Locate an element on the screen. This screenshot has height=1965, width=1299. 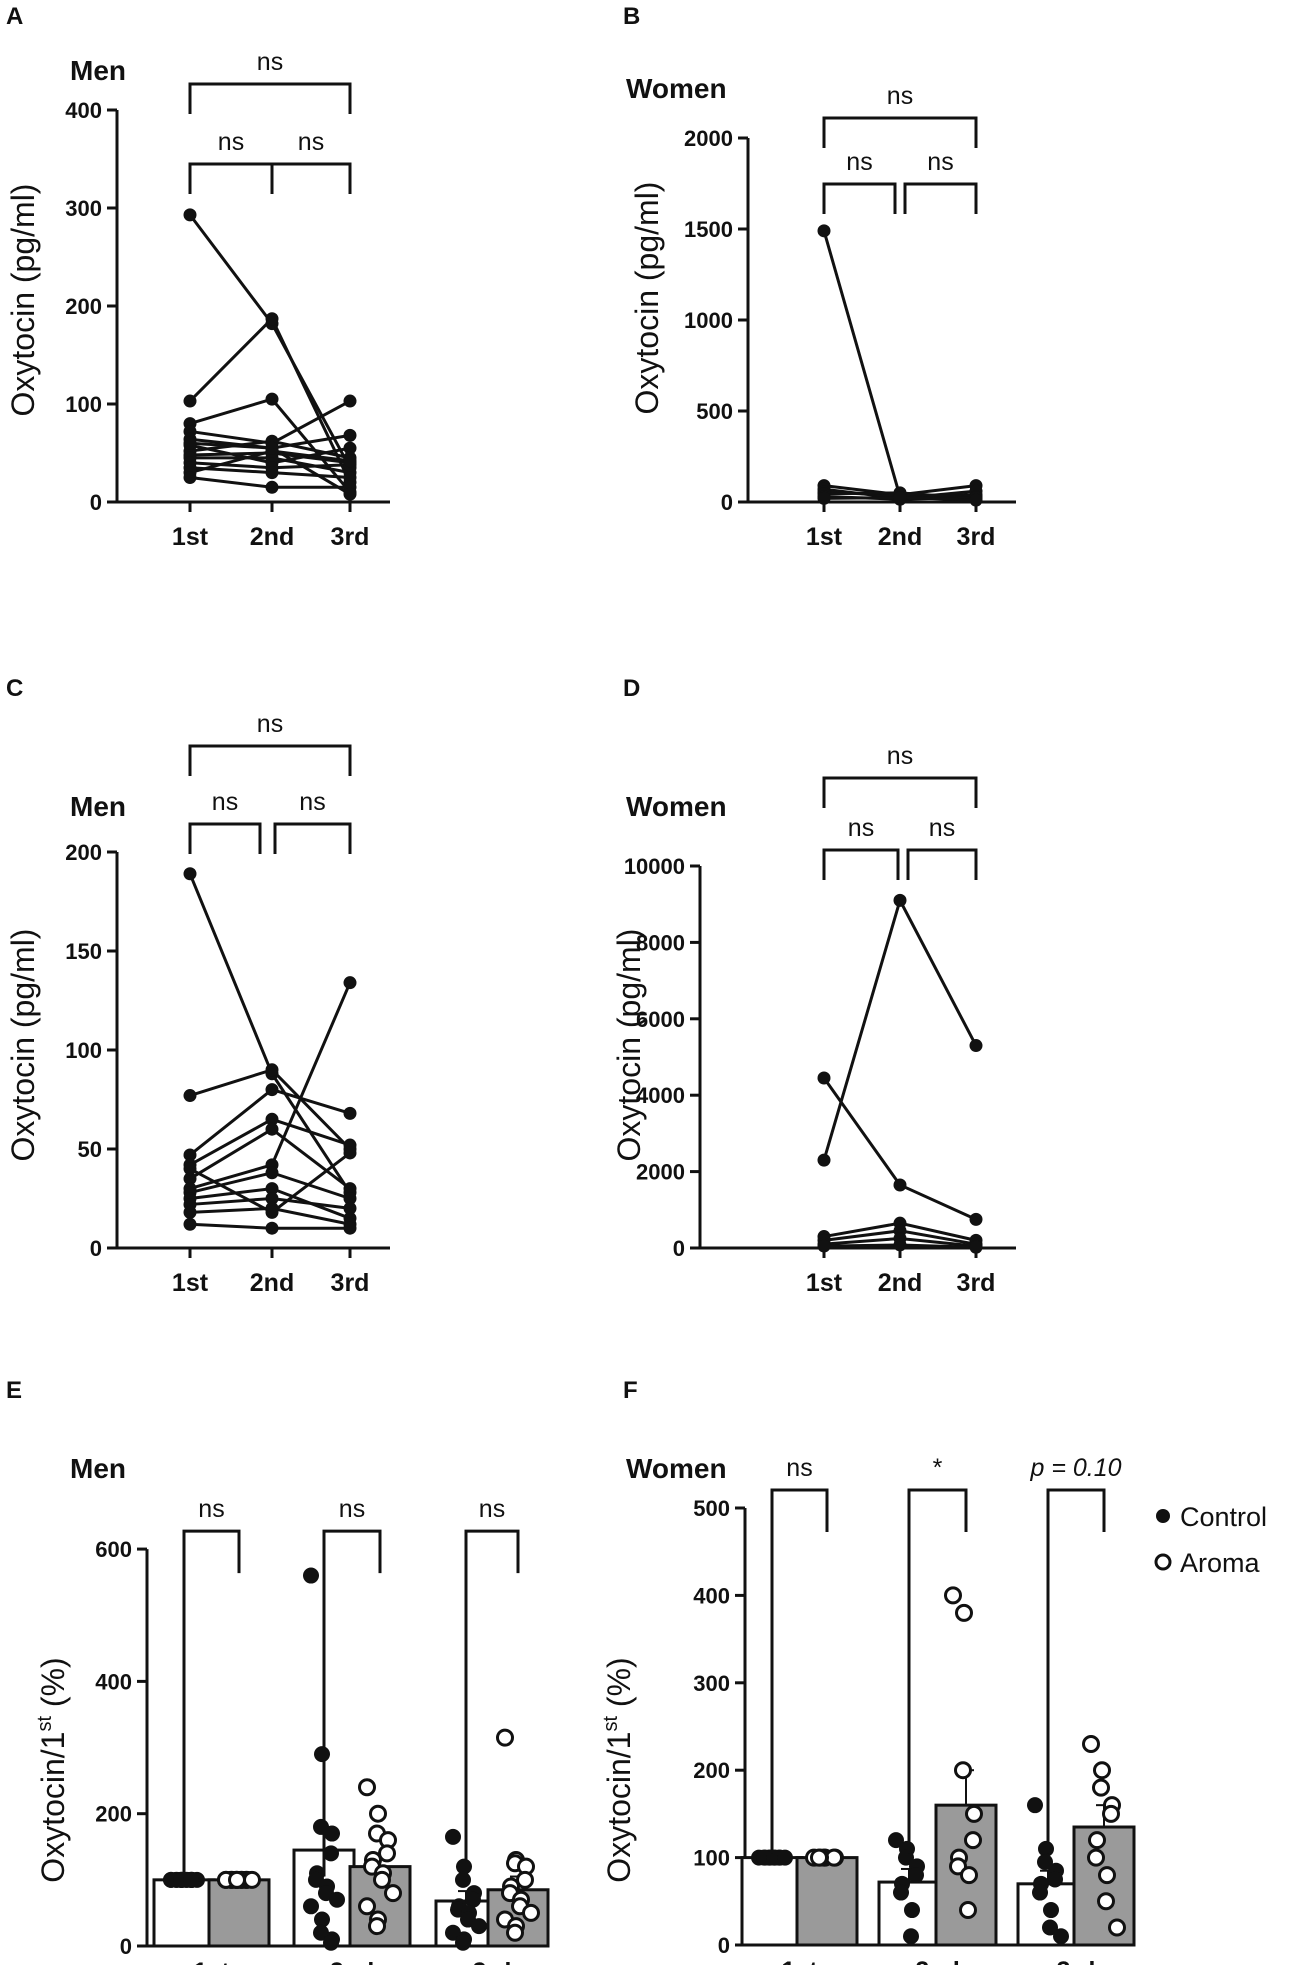
y-tick-label: 500 is located at coordinates (711, 1508).